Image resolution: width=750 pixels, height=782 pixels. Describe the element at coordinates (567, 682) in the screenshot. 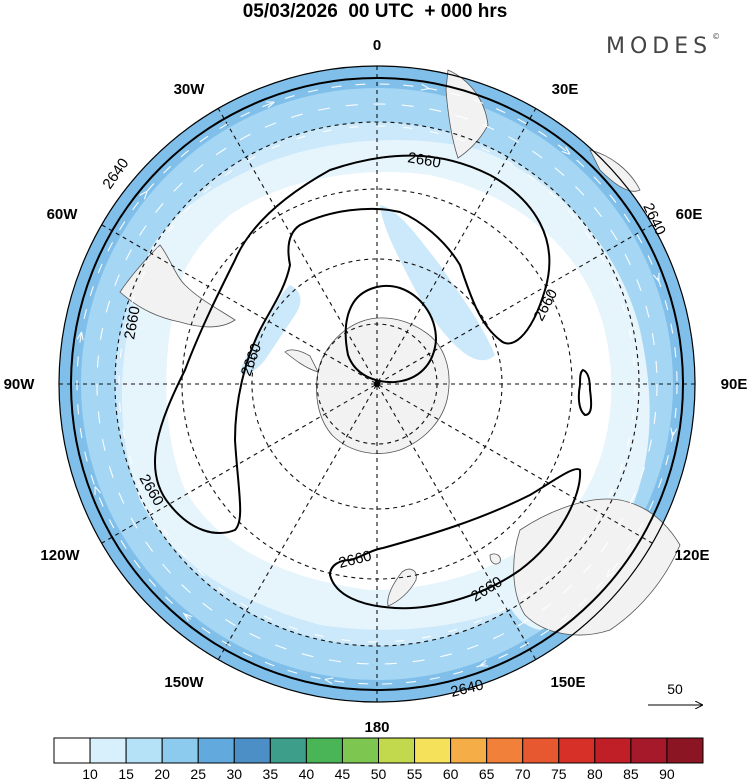

I see `lon-label-150e: 150E` at that location.